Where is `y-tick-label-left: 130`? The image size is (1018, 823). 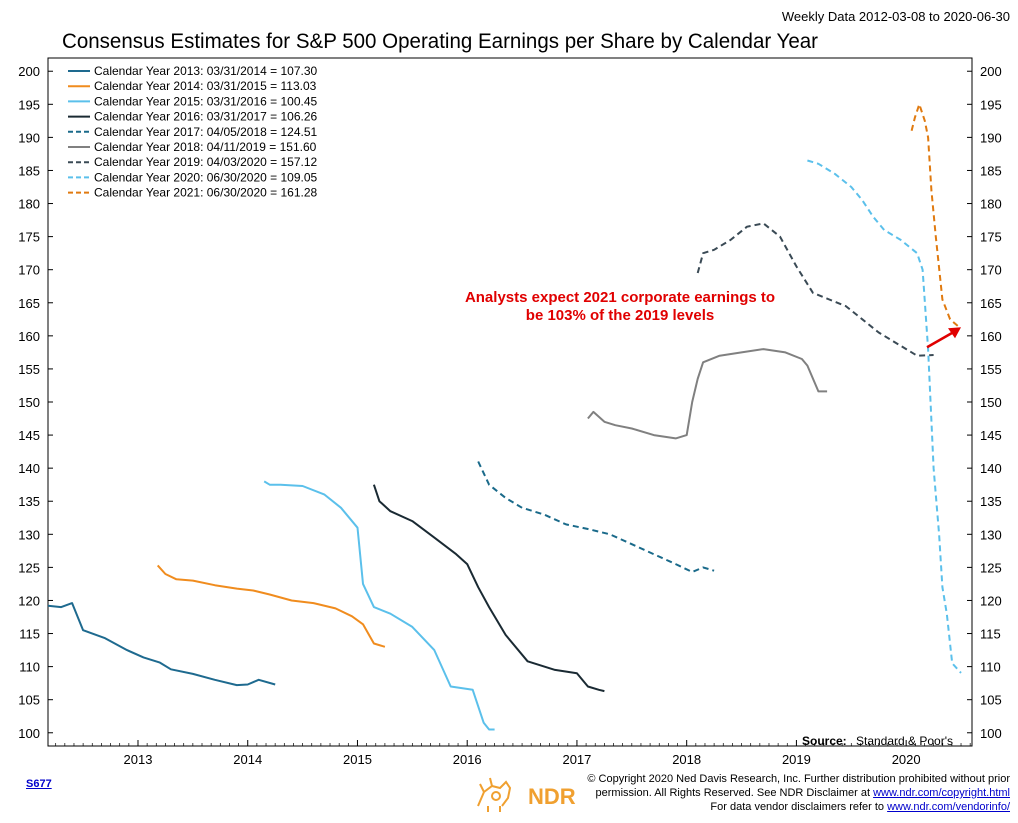 y-tick-label-left: 130 is located at coordinates (29, 534).